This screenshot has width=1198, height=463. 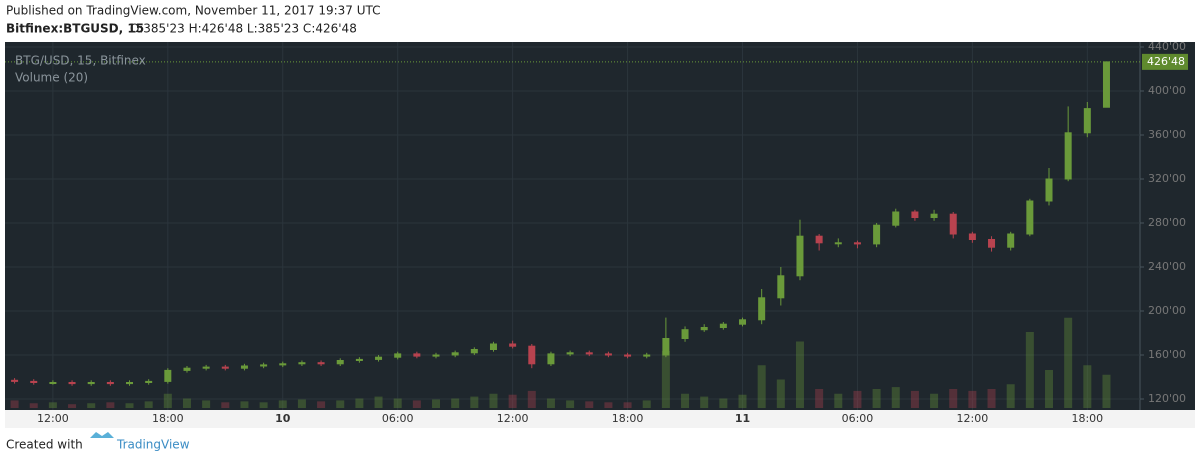 I want to click on y-tick-label: 320'00, so click(x=1167, y=178).